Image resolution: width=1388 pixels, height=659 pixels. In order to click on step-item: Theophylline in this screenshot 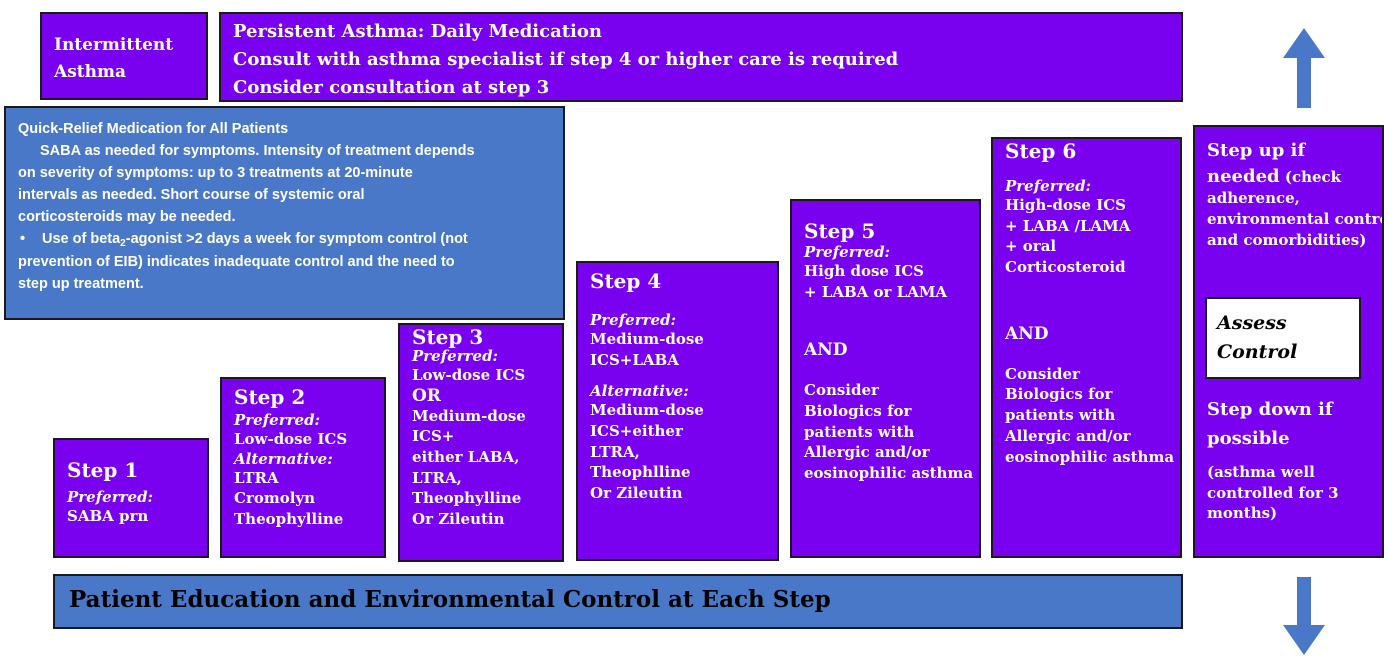, I will do `click(289, 519)`.